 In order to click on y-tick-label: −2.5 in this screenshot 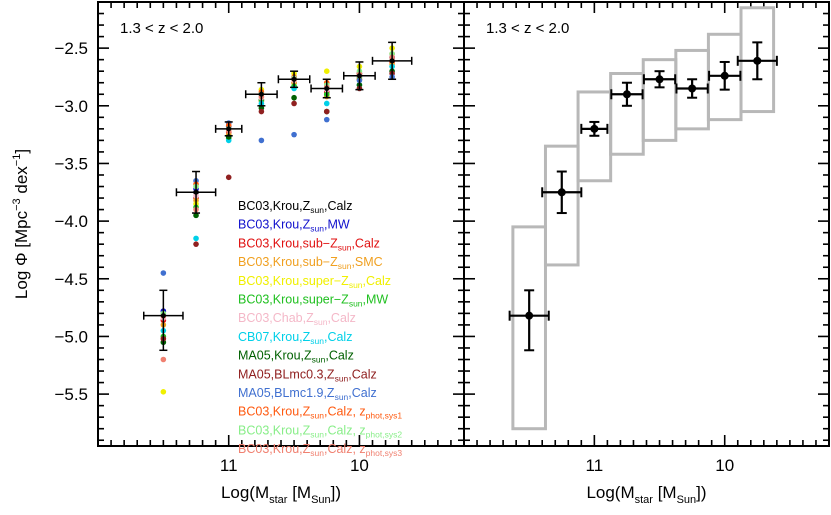, I will do `click(71, 48)`.